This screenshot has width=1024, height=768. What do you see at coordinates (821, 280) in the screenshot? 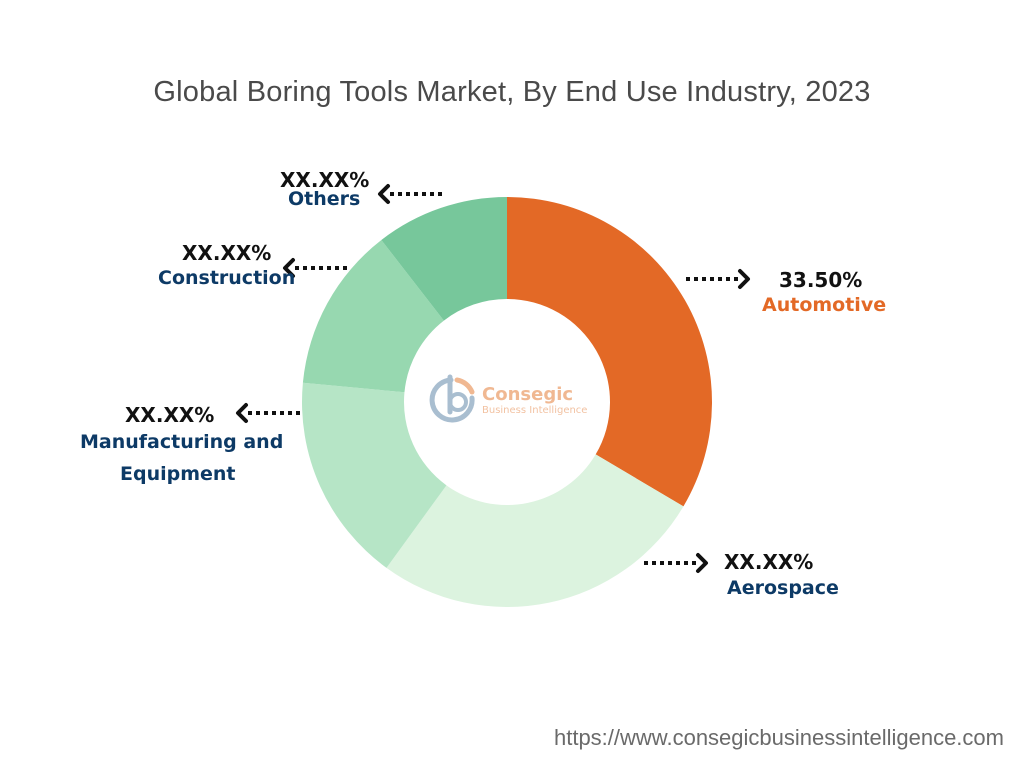
I see `slice-value-automotive: 33.50%` at bounding box center [821, 280].